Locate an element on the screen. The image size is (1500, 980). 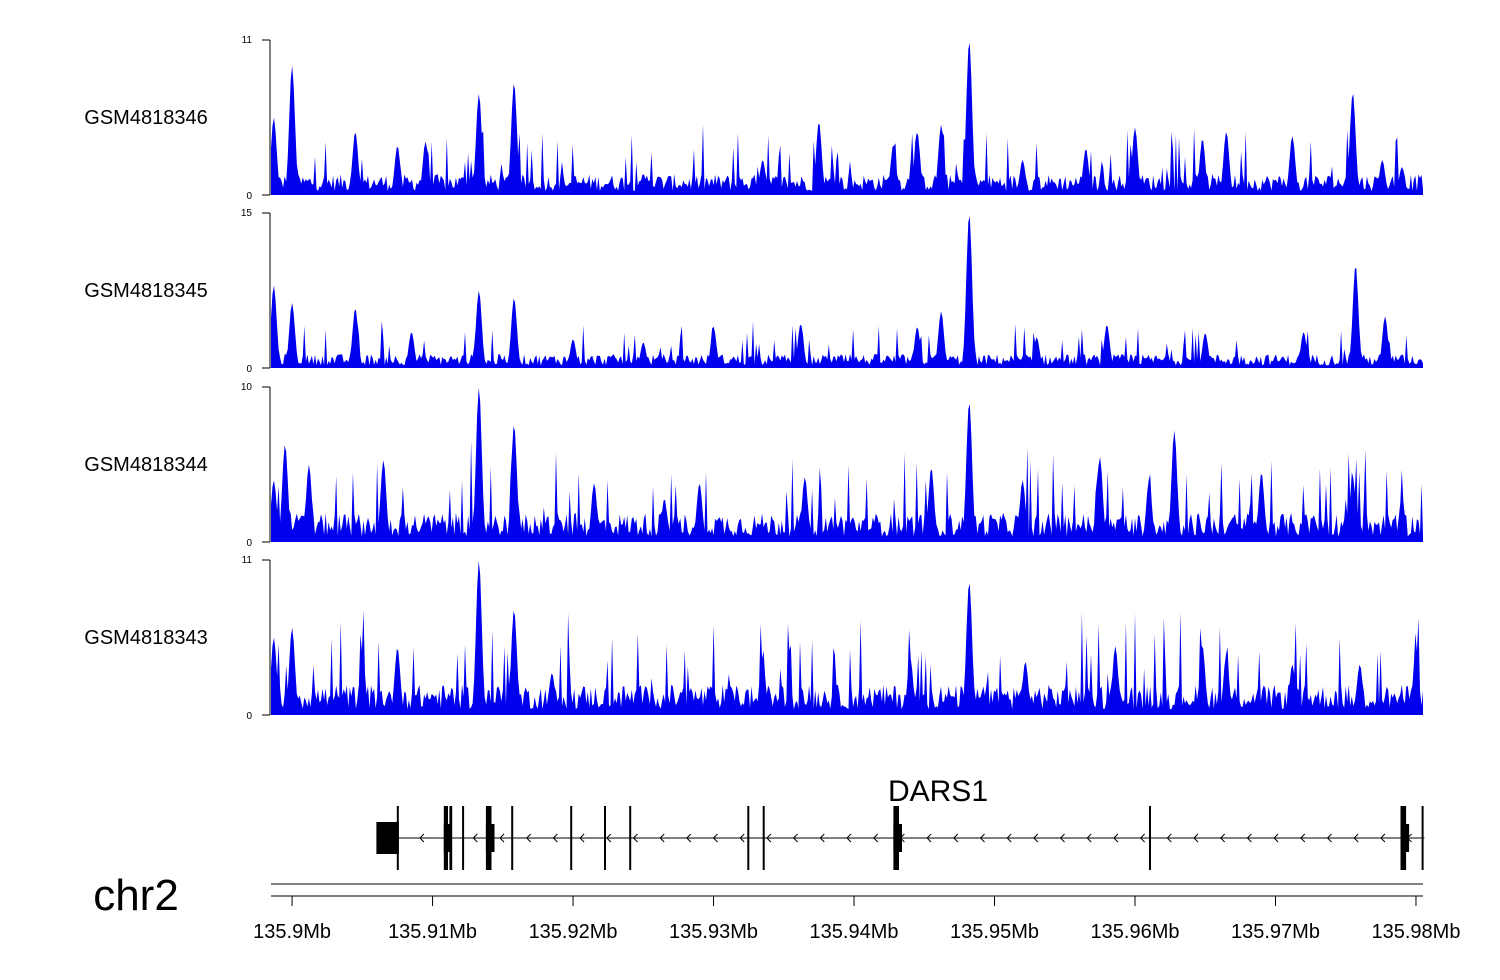
x-tick-label: 135.9Mb is located at coordinates (292, 932).